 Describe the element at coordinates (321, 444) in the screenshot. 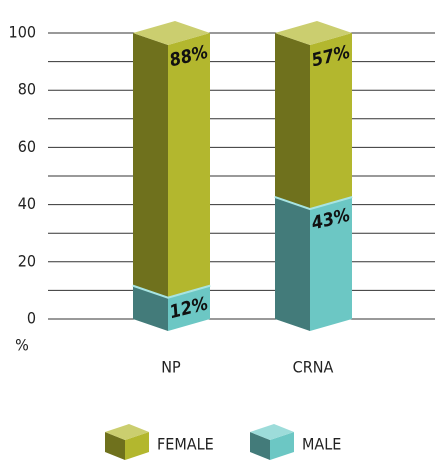

I see `legend-label: MALE` at that location.